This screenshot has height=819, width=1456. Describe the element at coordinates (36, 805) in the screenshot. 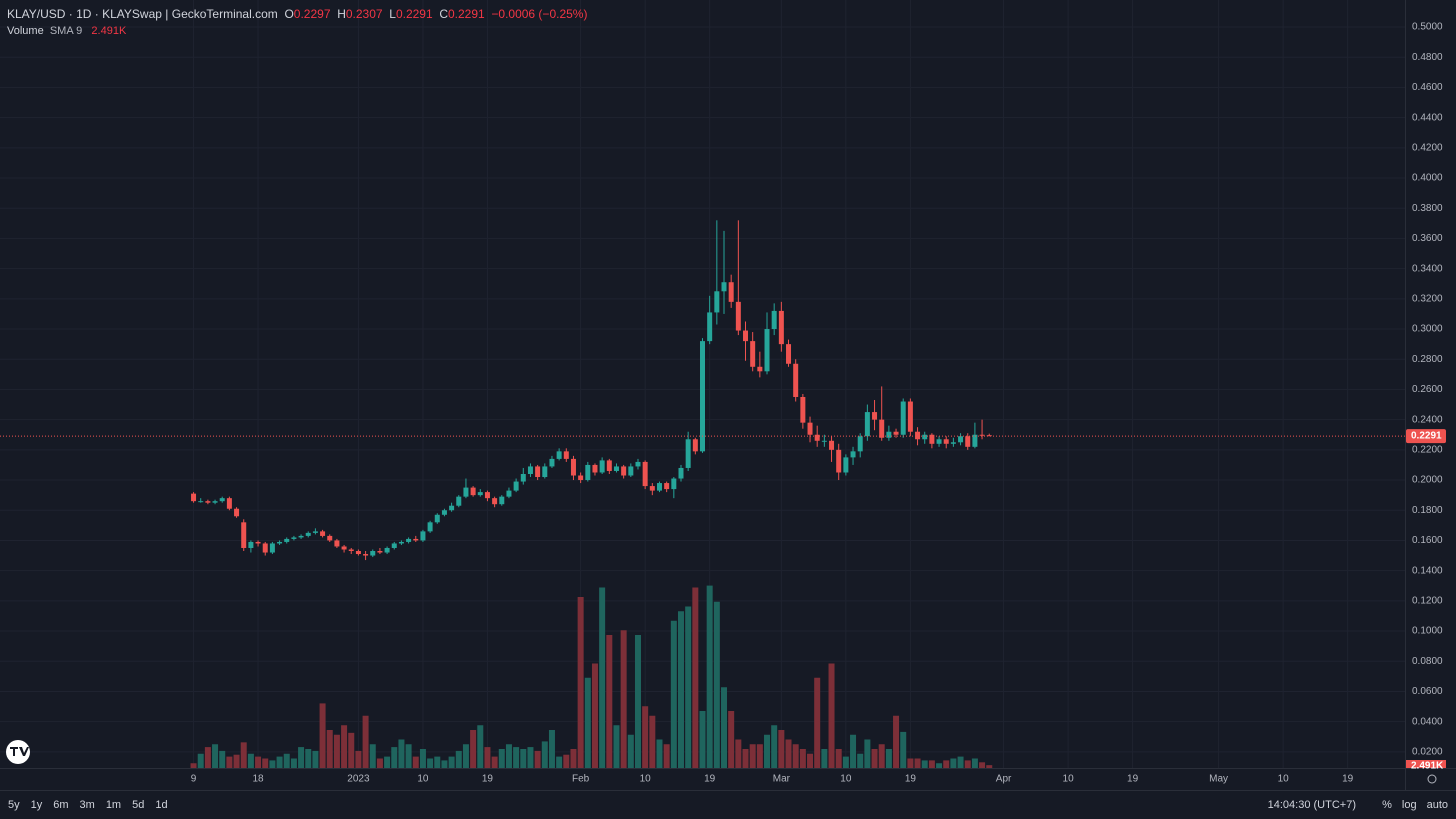

I see `range-button: 1y` at that location.